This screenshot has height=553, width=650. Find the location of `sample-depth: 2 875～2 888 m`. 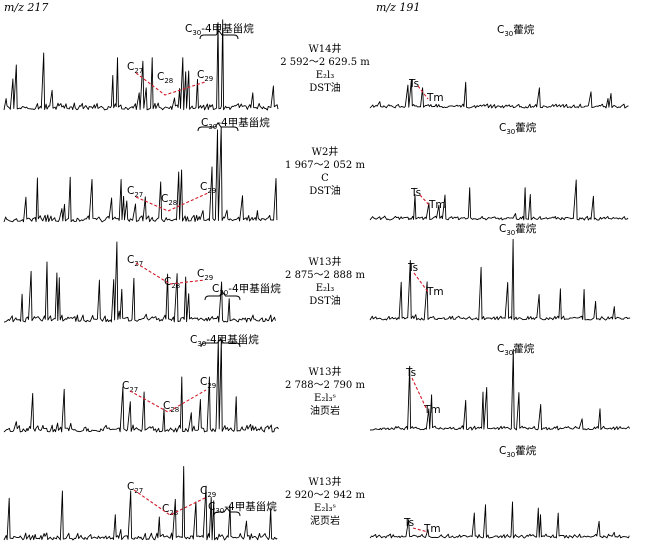

sample-depth: 2 875～2 888 m is located at coordinates (325, 275).